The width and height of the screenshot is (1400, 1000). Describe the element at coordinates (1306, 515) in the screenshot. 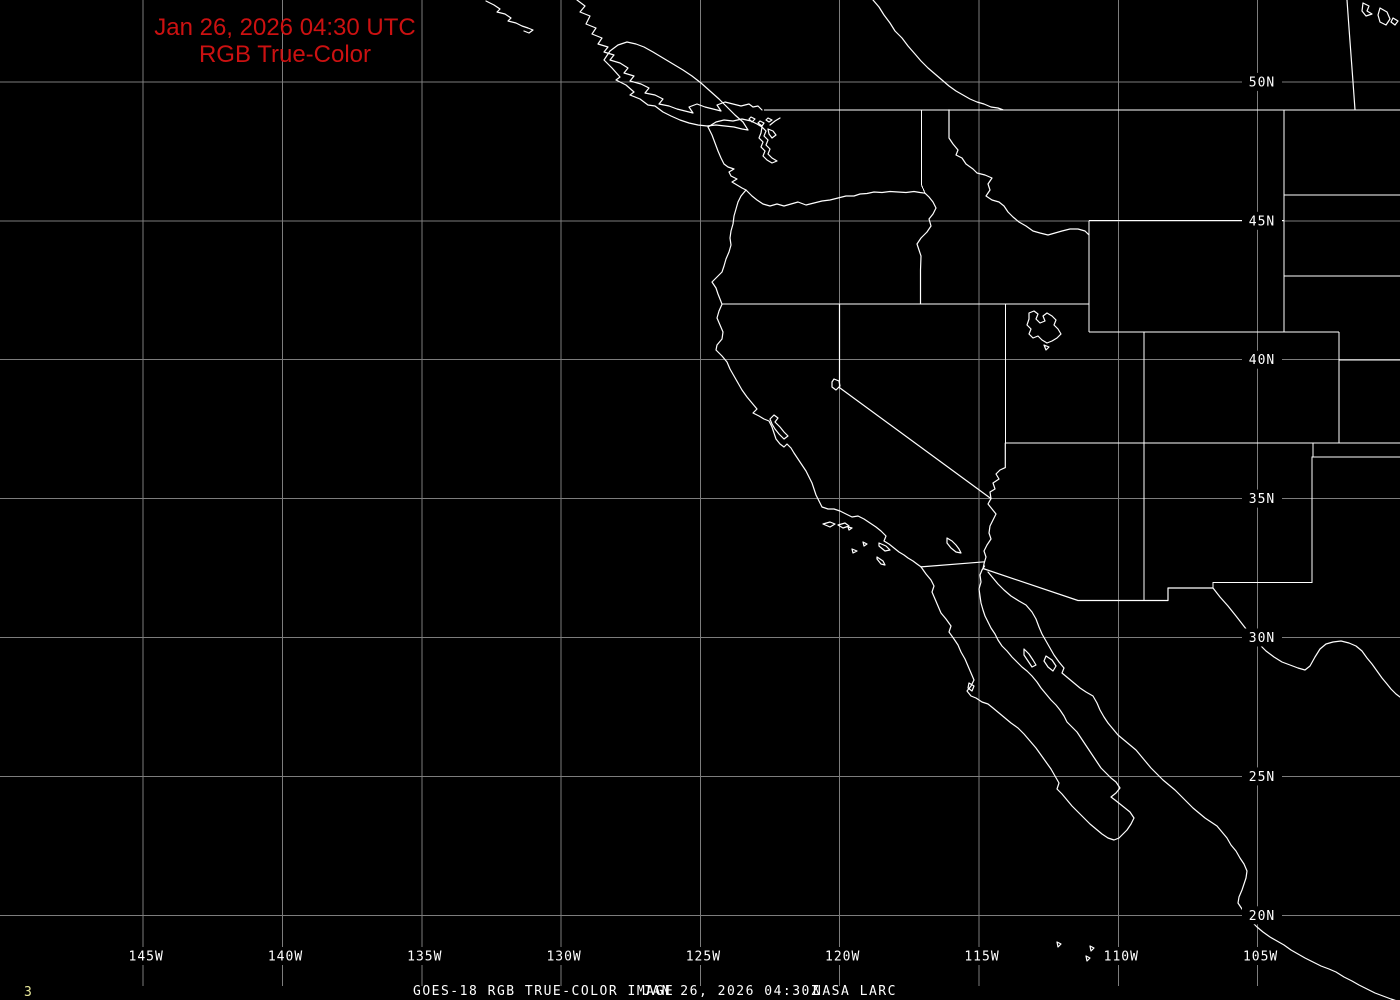

I see `border-nm-ok-tx` at that location.